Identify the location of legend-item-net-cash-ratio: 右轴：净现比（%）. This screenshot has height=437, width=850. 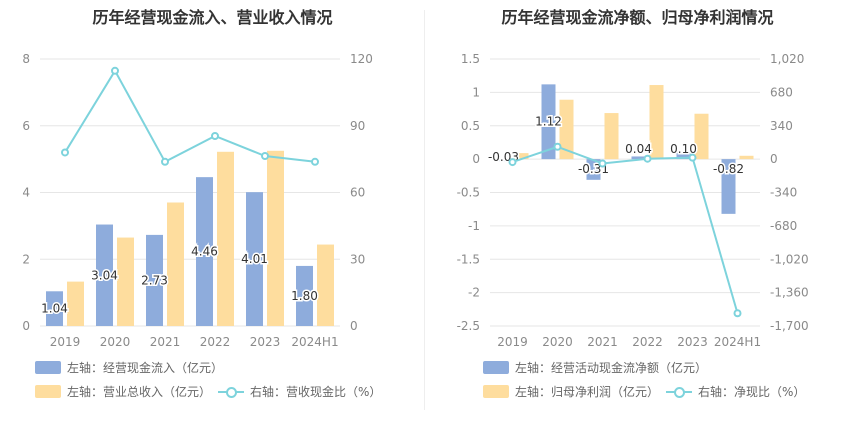
(735, 391).